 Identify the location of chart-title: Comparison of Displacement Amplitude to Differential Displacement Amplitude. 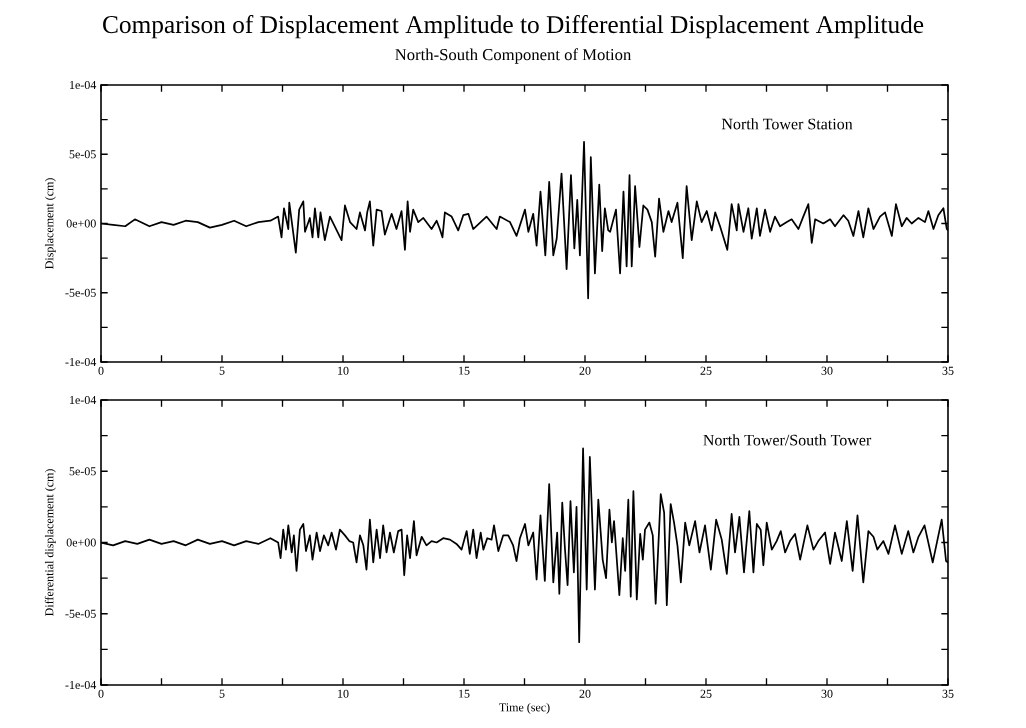
(513, 27).